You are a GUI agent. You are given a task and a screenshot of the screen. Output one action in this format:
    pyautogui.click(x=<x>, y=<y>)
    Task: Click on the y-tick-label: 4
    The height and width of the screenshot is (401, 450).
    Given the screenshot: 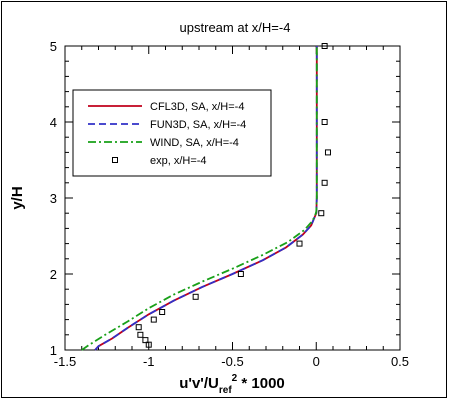 What is the action you would take?
    pyautogui.click(x=53, y=122)
    